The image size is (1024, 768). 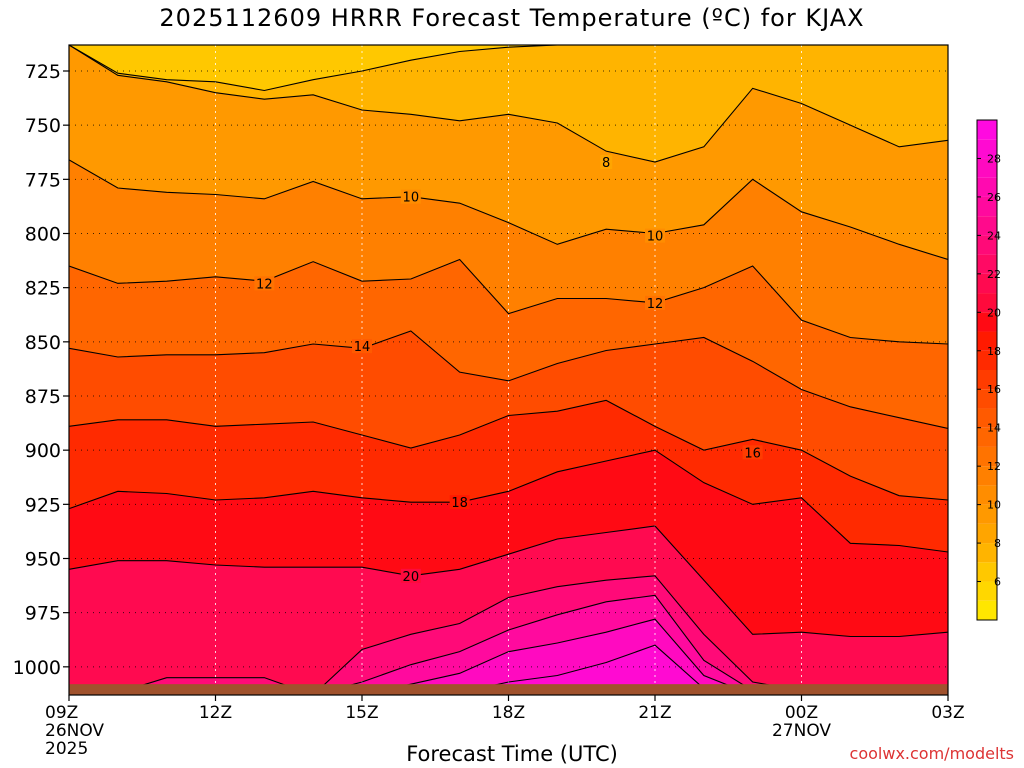 What do you see at coordinates (43, 397) in the screenshot?
I see `y-tick-label-875: 875` at bounding box center [43, 397].